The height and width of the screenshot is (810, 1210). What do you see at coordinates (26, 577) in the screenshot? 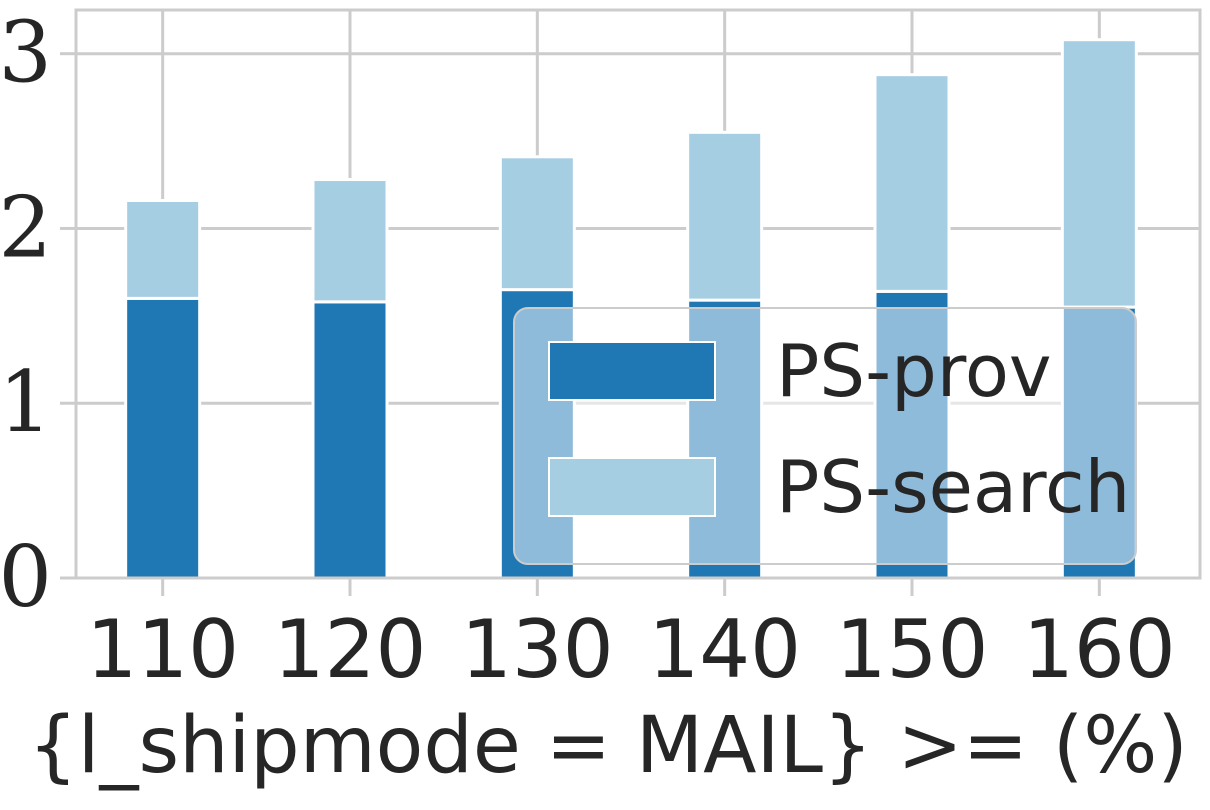
I see `y-tick-label: 0` at bounding box center [26, 577].